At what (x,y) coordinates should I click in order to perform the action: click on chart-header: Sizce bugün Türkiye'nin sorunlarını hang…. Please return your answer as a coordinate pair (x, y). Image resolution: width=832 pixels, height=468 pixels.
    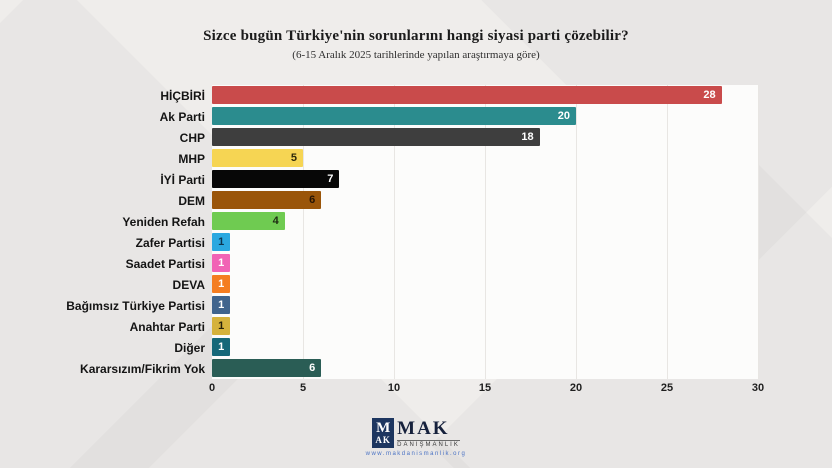
    Looking at the image, I should click on (416, 44).